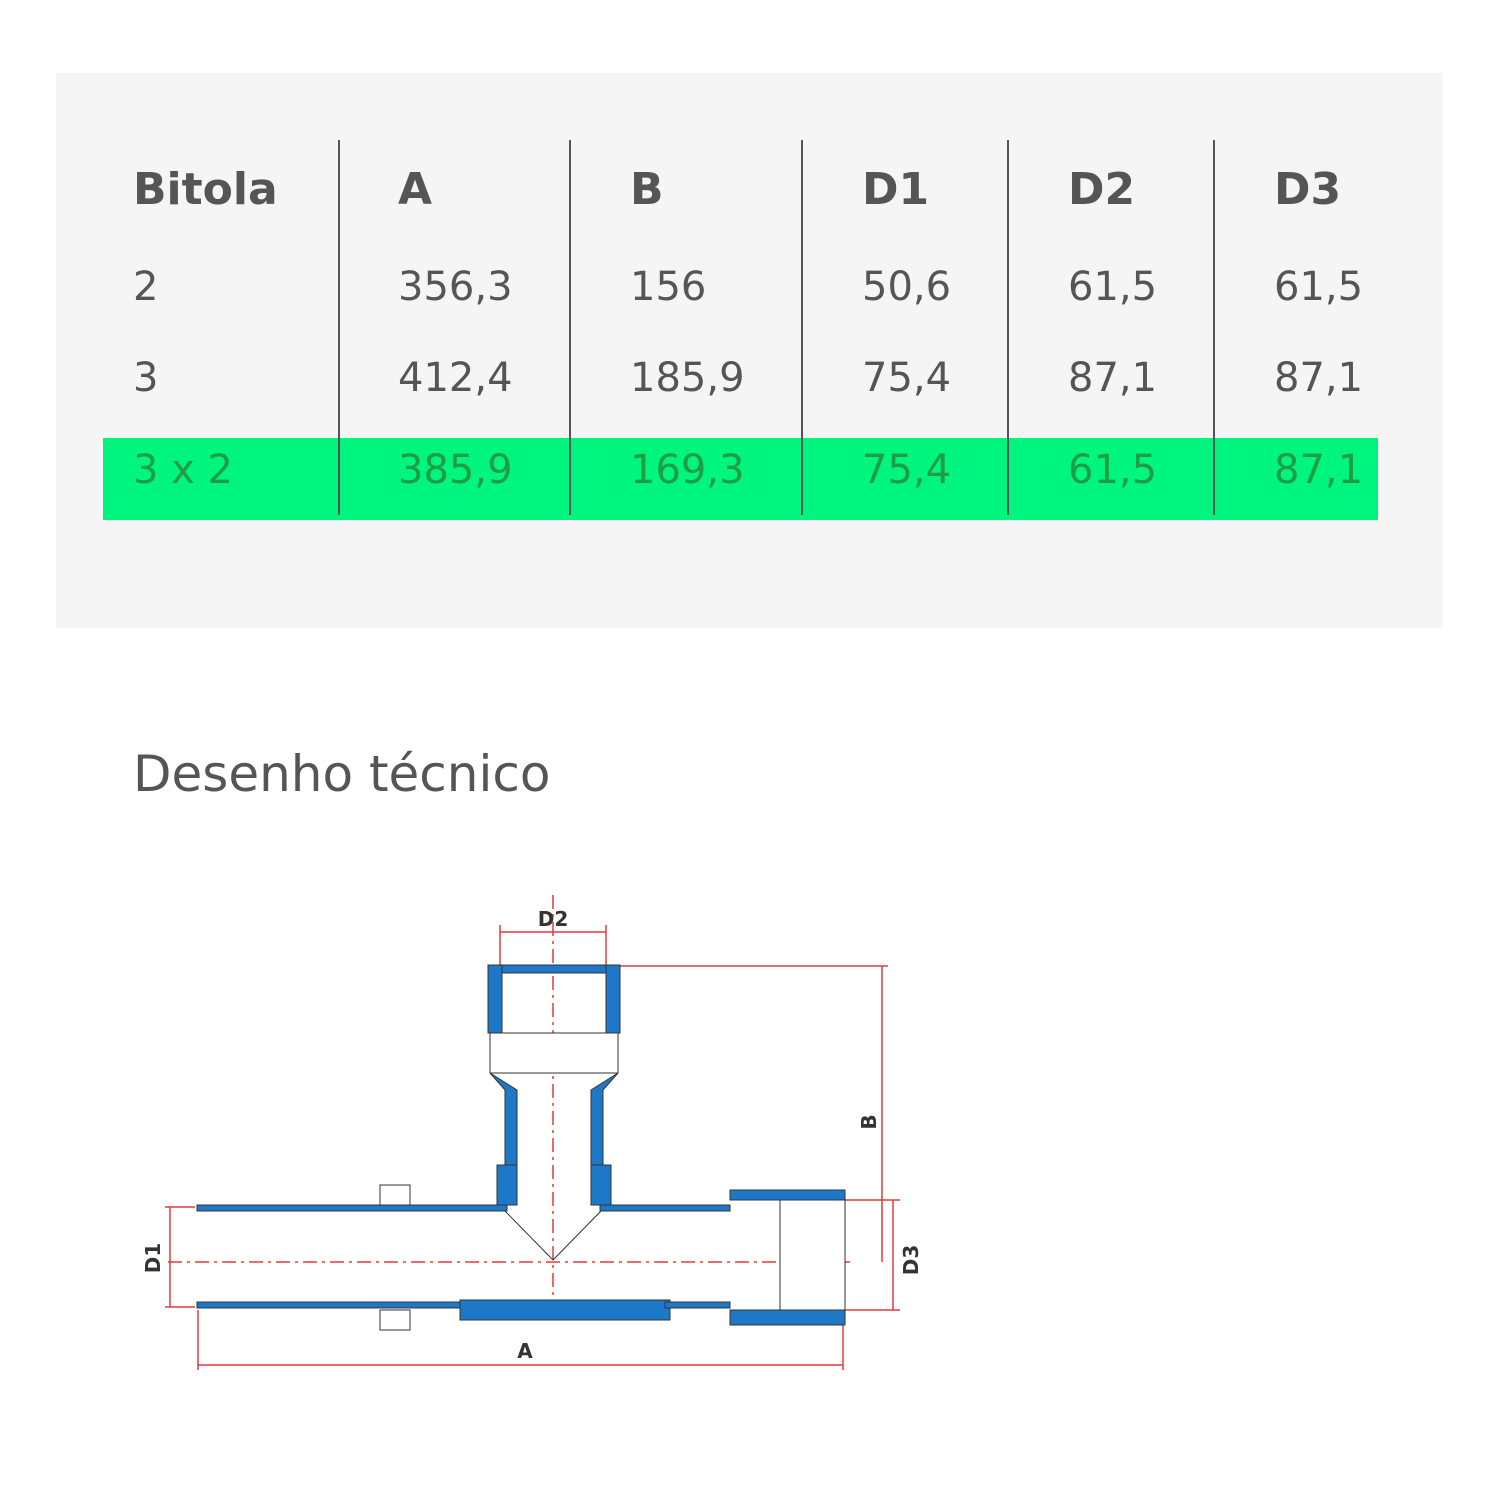 The height and width of the screenshot is (1500, 1500). I want to click on table-cell: 50,6, so click(907, 287).